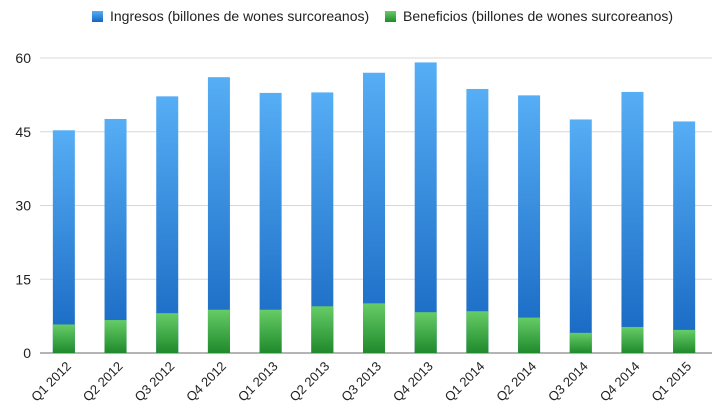 Image resolution: width=722 pixels, height=417 pixels. What do you see at coordinates (310, 382) in the screenshot?
I see `x-tick-label: Q2 2013` at bounding box center [310, 382].